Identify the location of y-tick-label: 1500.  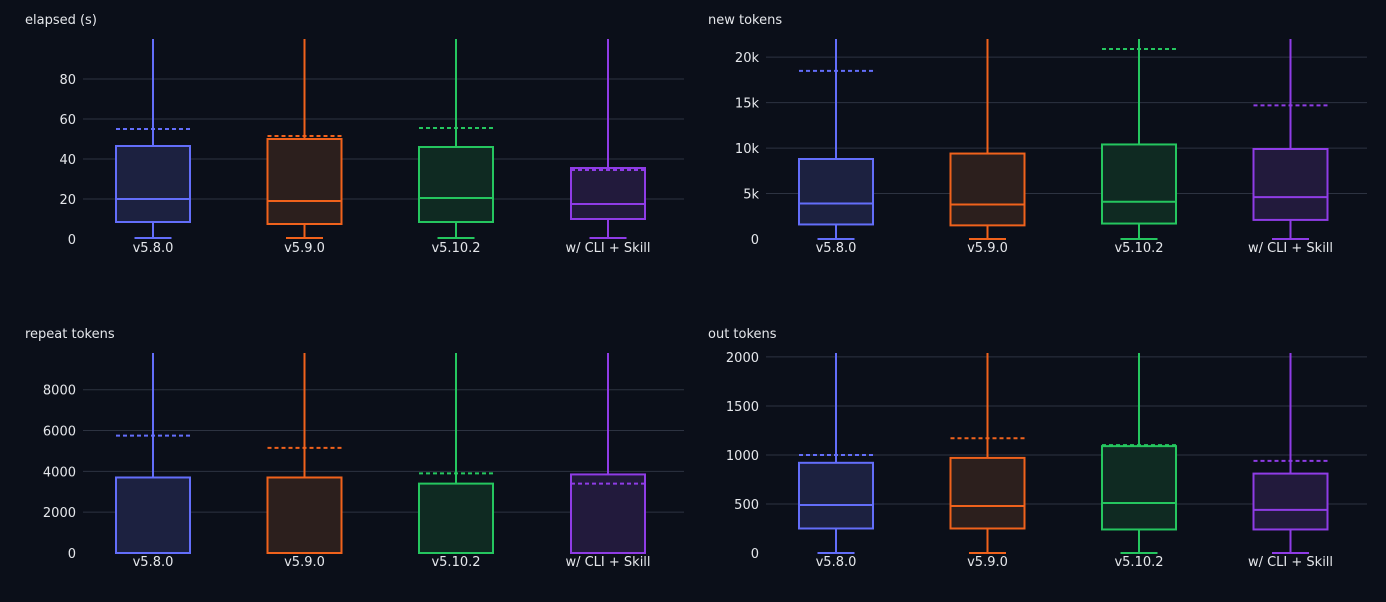
(742, 407).